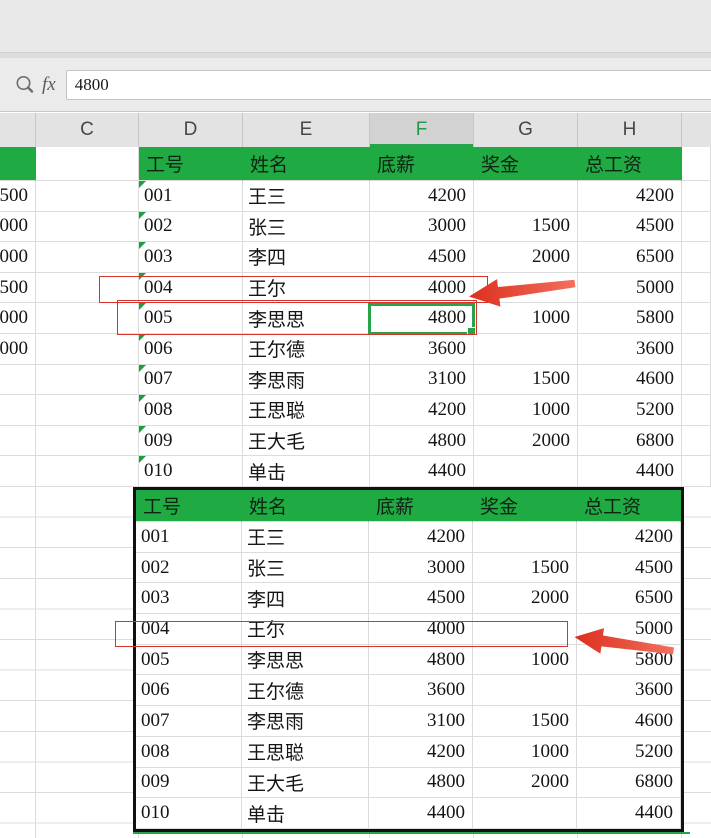 The height and width of the screenshot is (838, 711). I want to click on cell-F3: 3000, so click(422, 227).